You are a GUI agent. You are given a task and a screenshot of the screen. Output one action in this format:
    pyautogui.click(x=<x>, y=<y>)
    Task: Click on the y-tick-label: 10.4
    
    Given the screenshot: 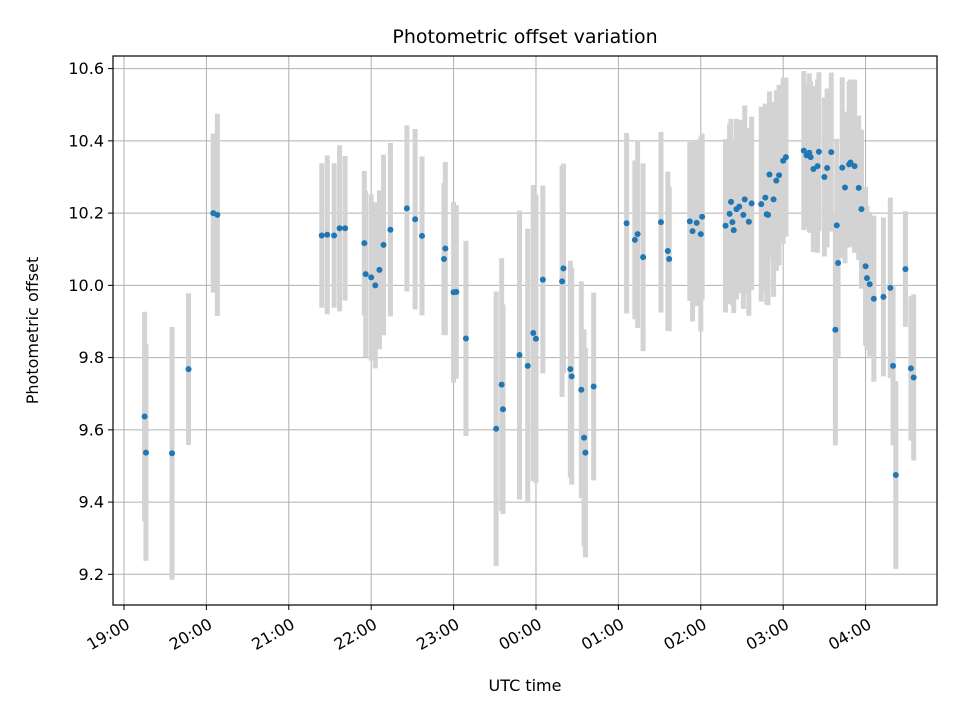 What is the action you would take?
    pyautogui.click(x=86, y=140)
    